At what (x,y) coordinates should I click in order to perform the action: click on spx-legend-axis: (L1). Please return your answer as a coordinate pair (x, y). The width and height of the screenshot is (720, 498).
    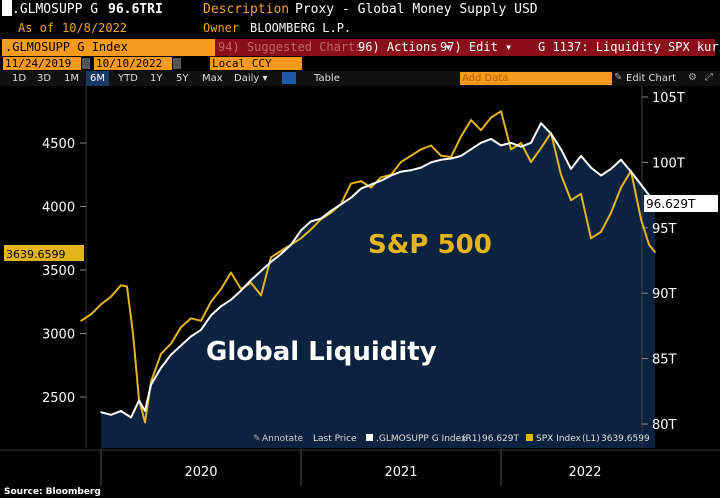
    Looking at the image, I should click on (591, 439).